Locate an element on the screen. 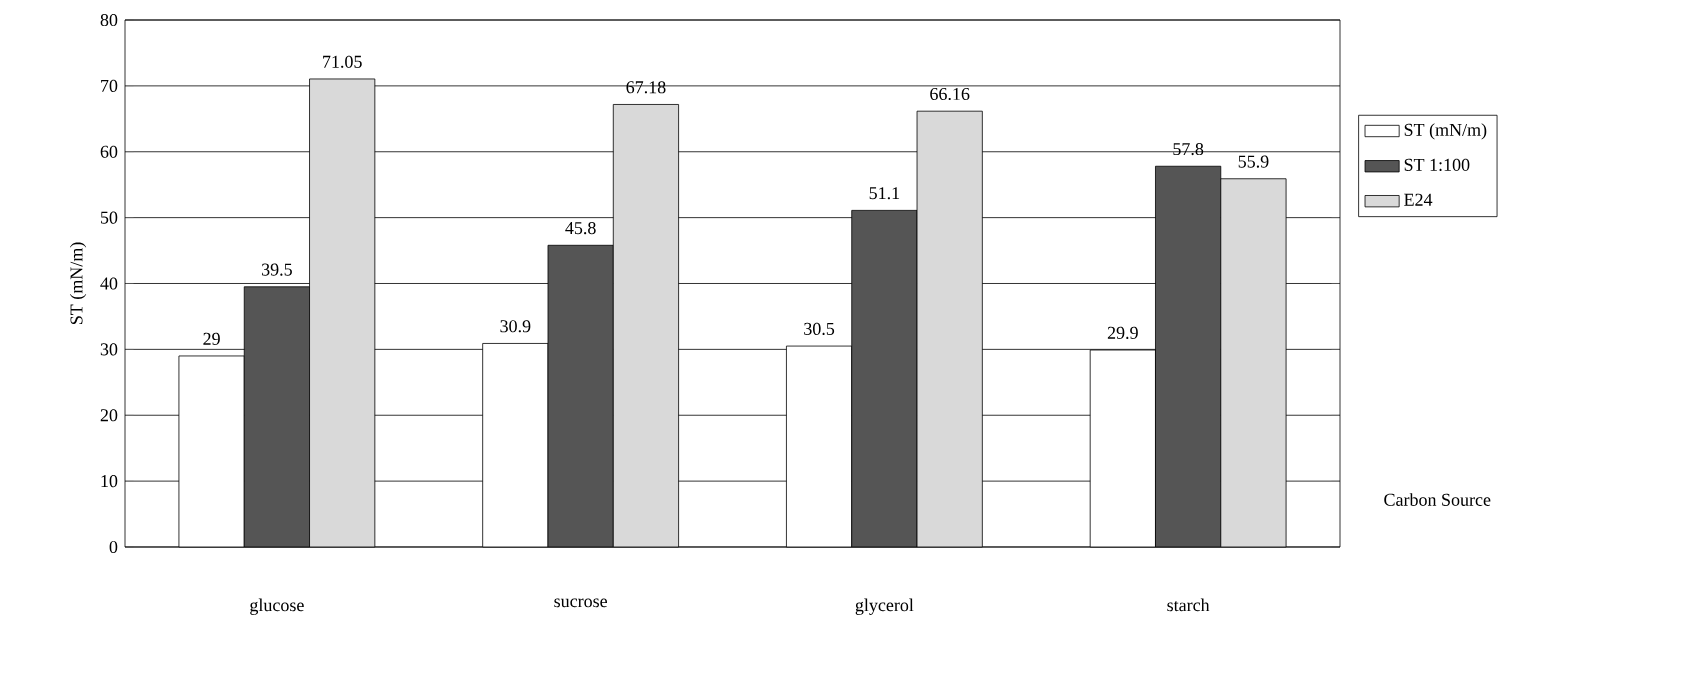 The width and height of the screenshot is (1706, 679). y-tick-label: 60 is located at coordinates (109, 151).